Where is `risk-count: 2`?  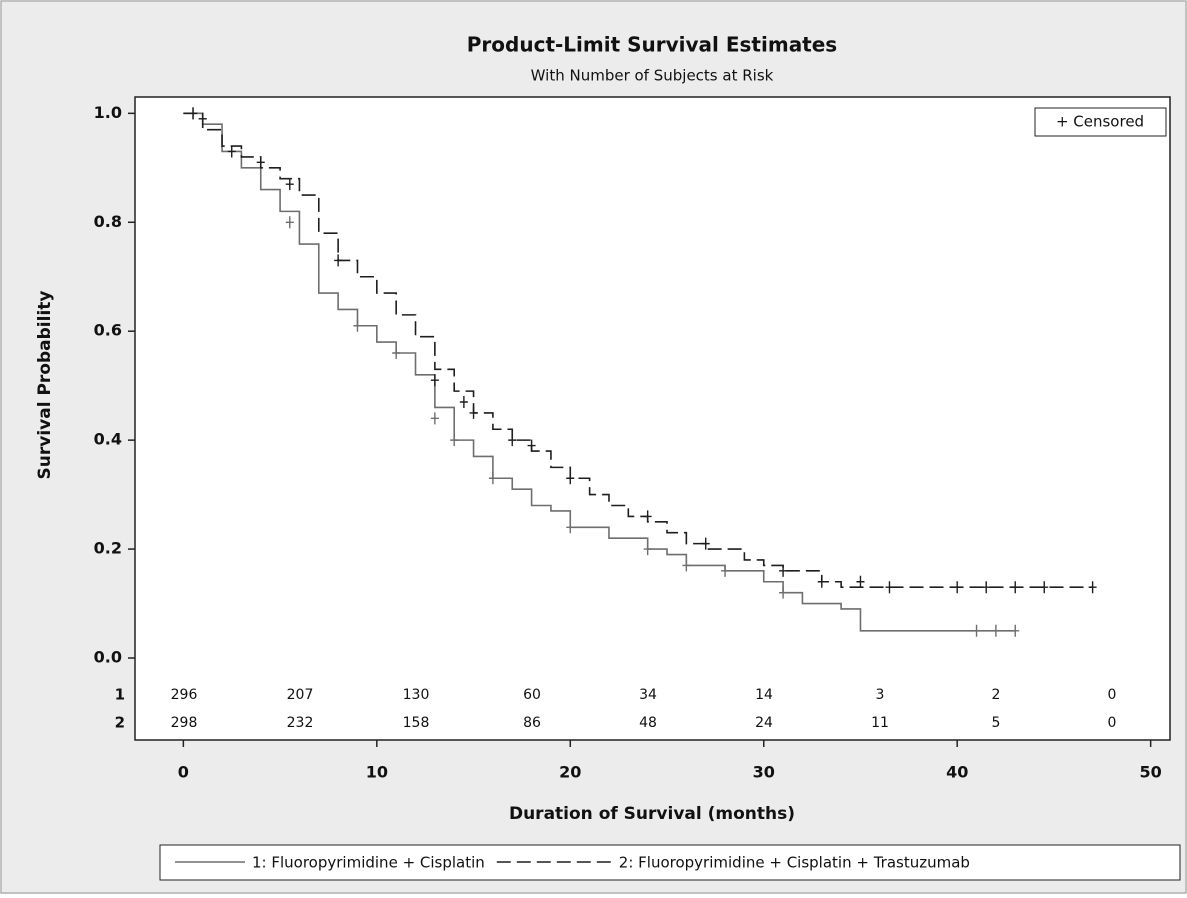 risk-count: 2 is located at coordinates (996, 695).